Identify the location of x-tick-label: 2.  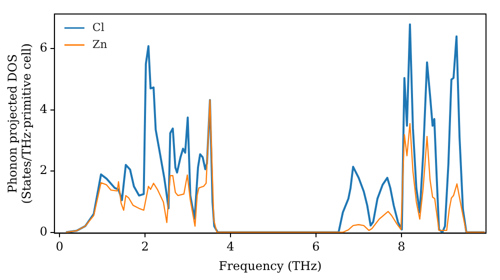
(145, 247).